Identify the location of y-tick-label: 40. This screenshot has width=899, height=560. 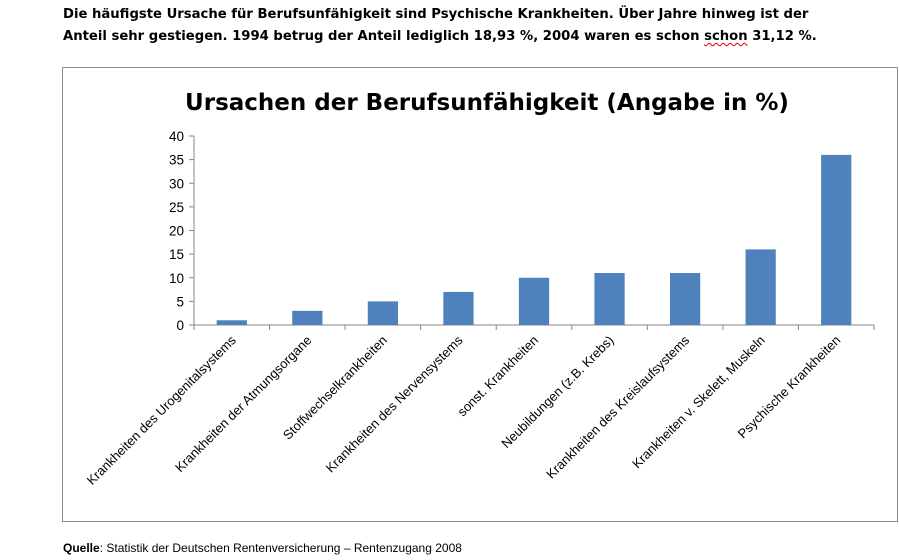
(176, 136).